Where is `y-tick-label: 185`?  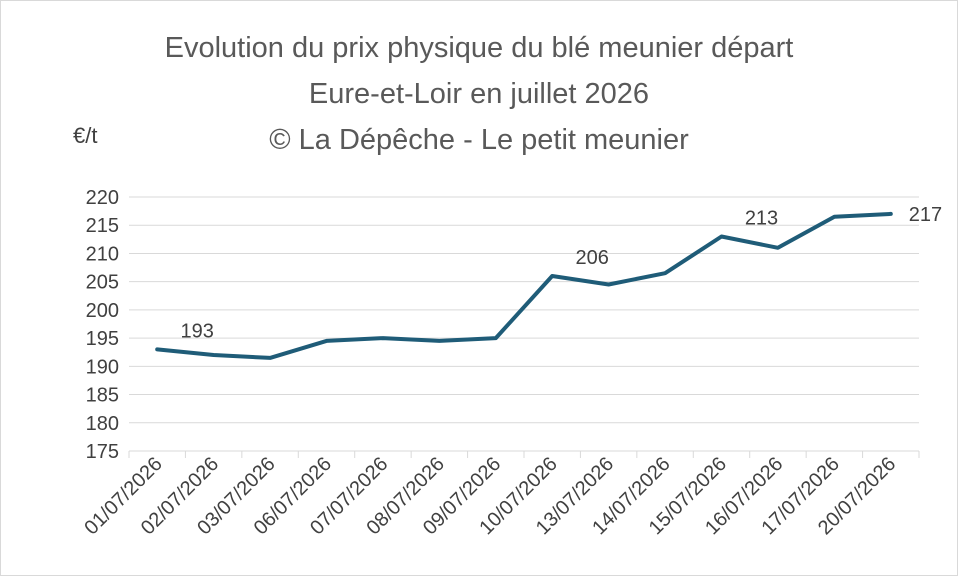 y-tick-label: 185 is located at coordinates (102, 396).